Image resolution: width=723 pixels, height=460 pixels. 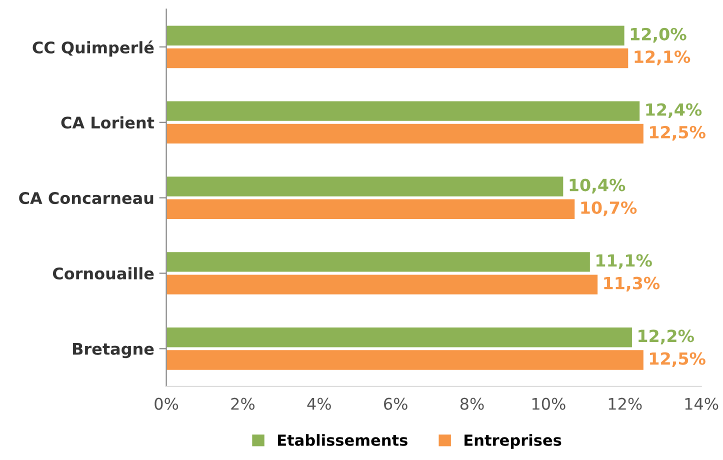 What do you see at coordinates (625, 404) in the screenshot?
I see `x-tick-label: 12%` at bounding box center [625, 404].